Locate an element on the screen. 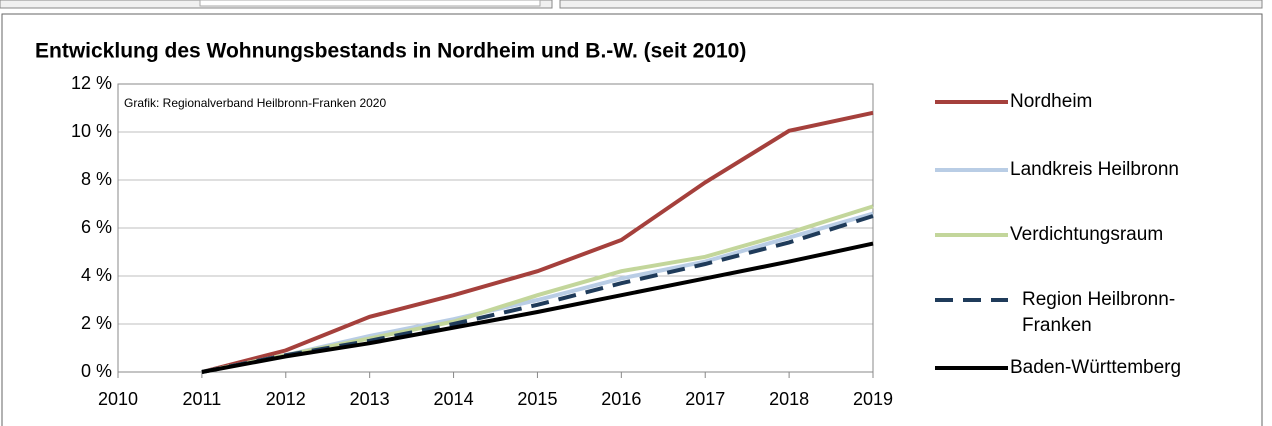 This screenshot has width=1272, height=426. x-tick-label: 2016 is located at coordinates (621, 399).